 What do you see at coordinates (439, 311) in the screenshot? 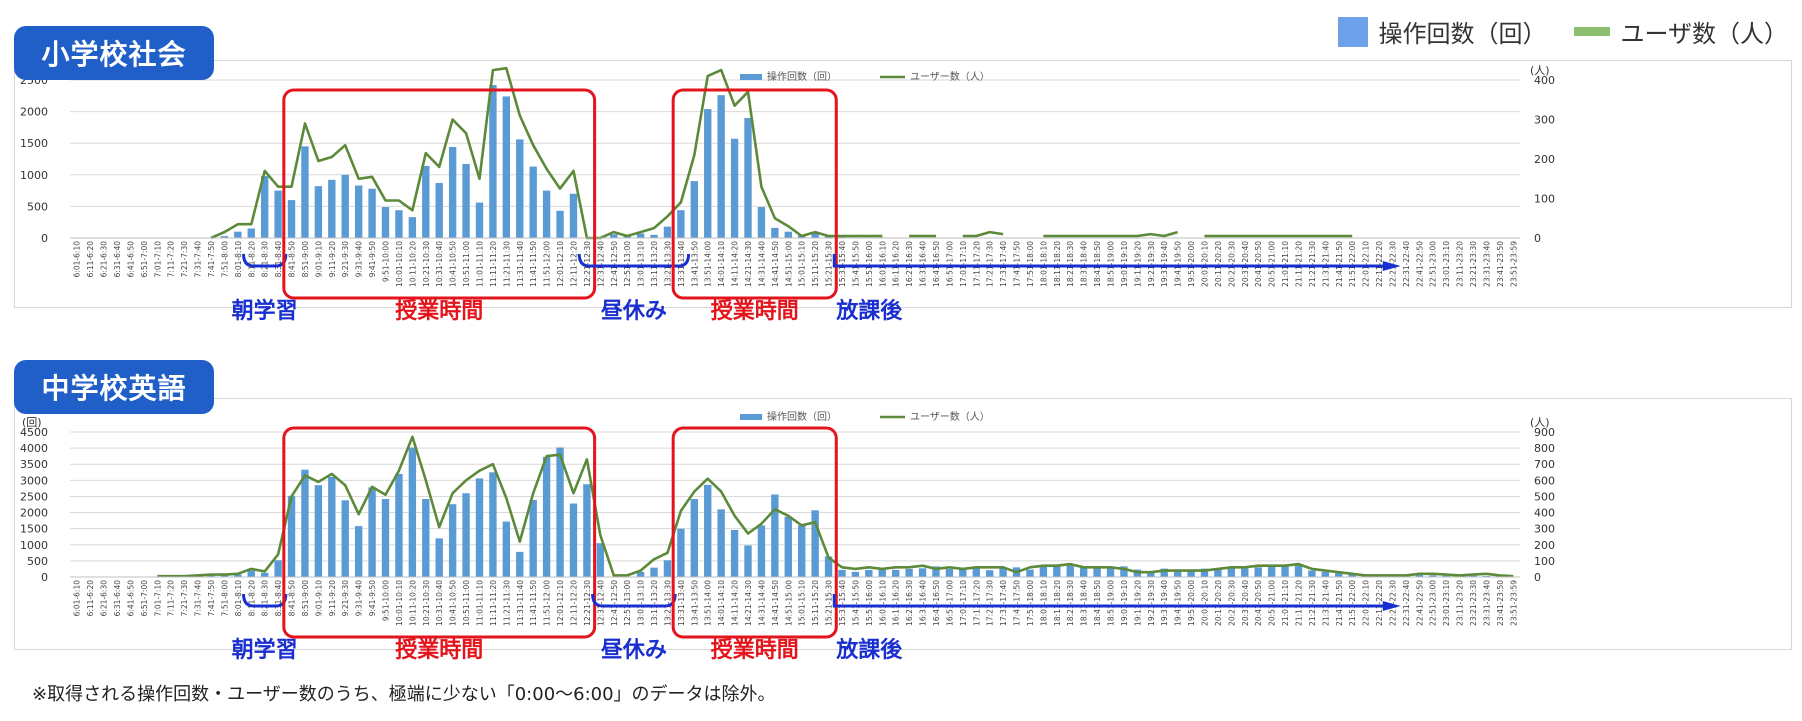
I see `segment-label-elementary: 授業時間` at bounding box center [439, 311].